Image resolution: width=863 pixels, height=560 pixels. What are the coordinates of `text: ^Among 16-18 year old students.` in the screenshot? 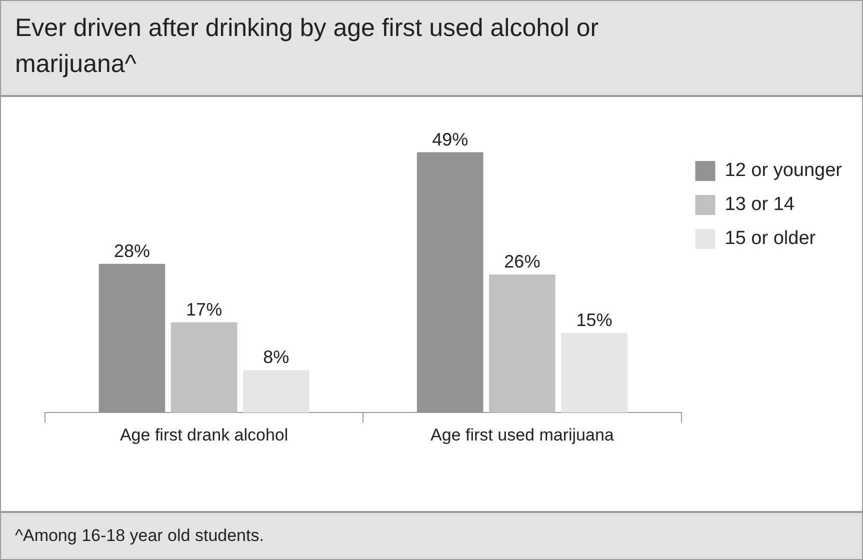 It's located at (431, 535).